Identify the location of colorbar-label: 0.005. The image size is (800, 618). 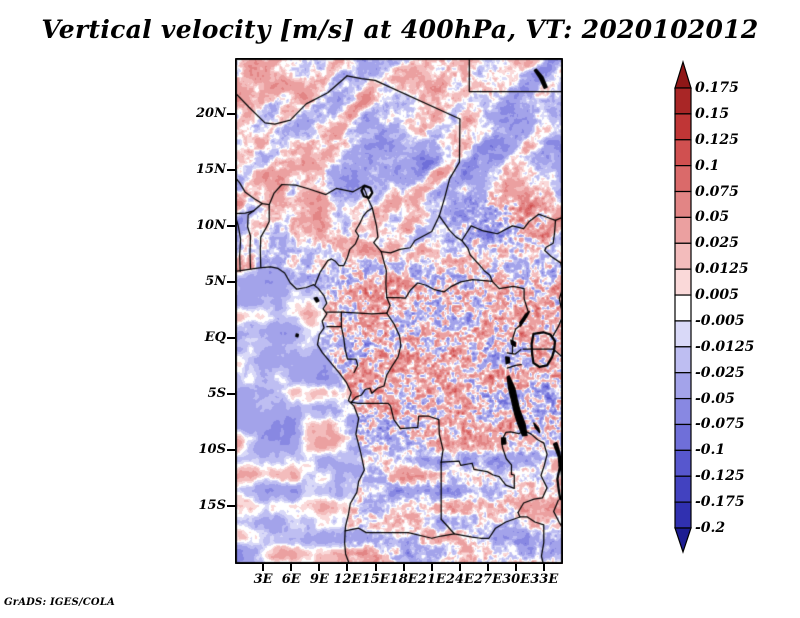
(717, 295).